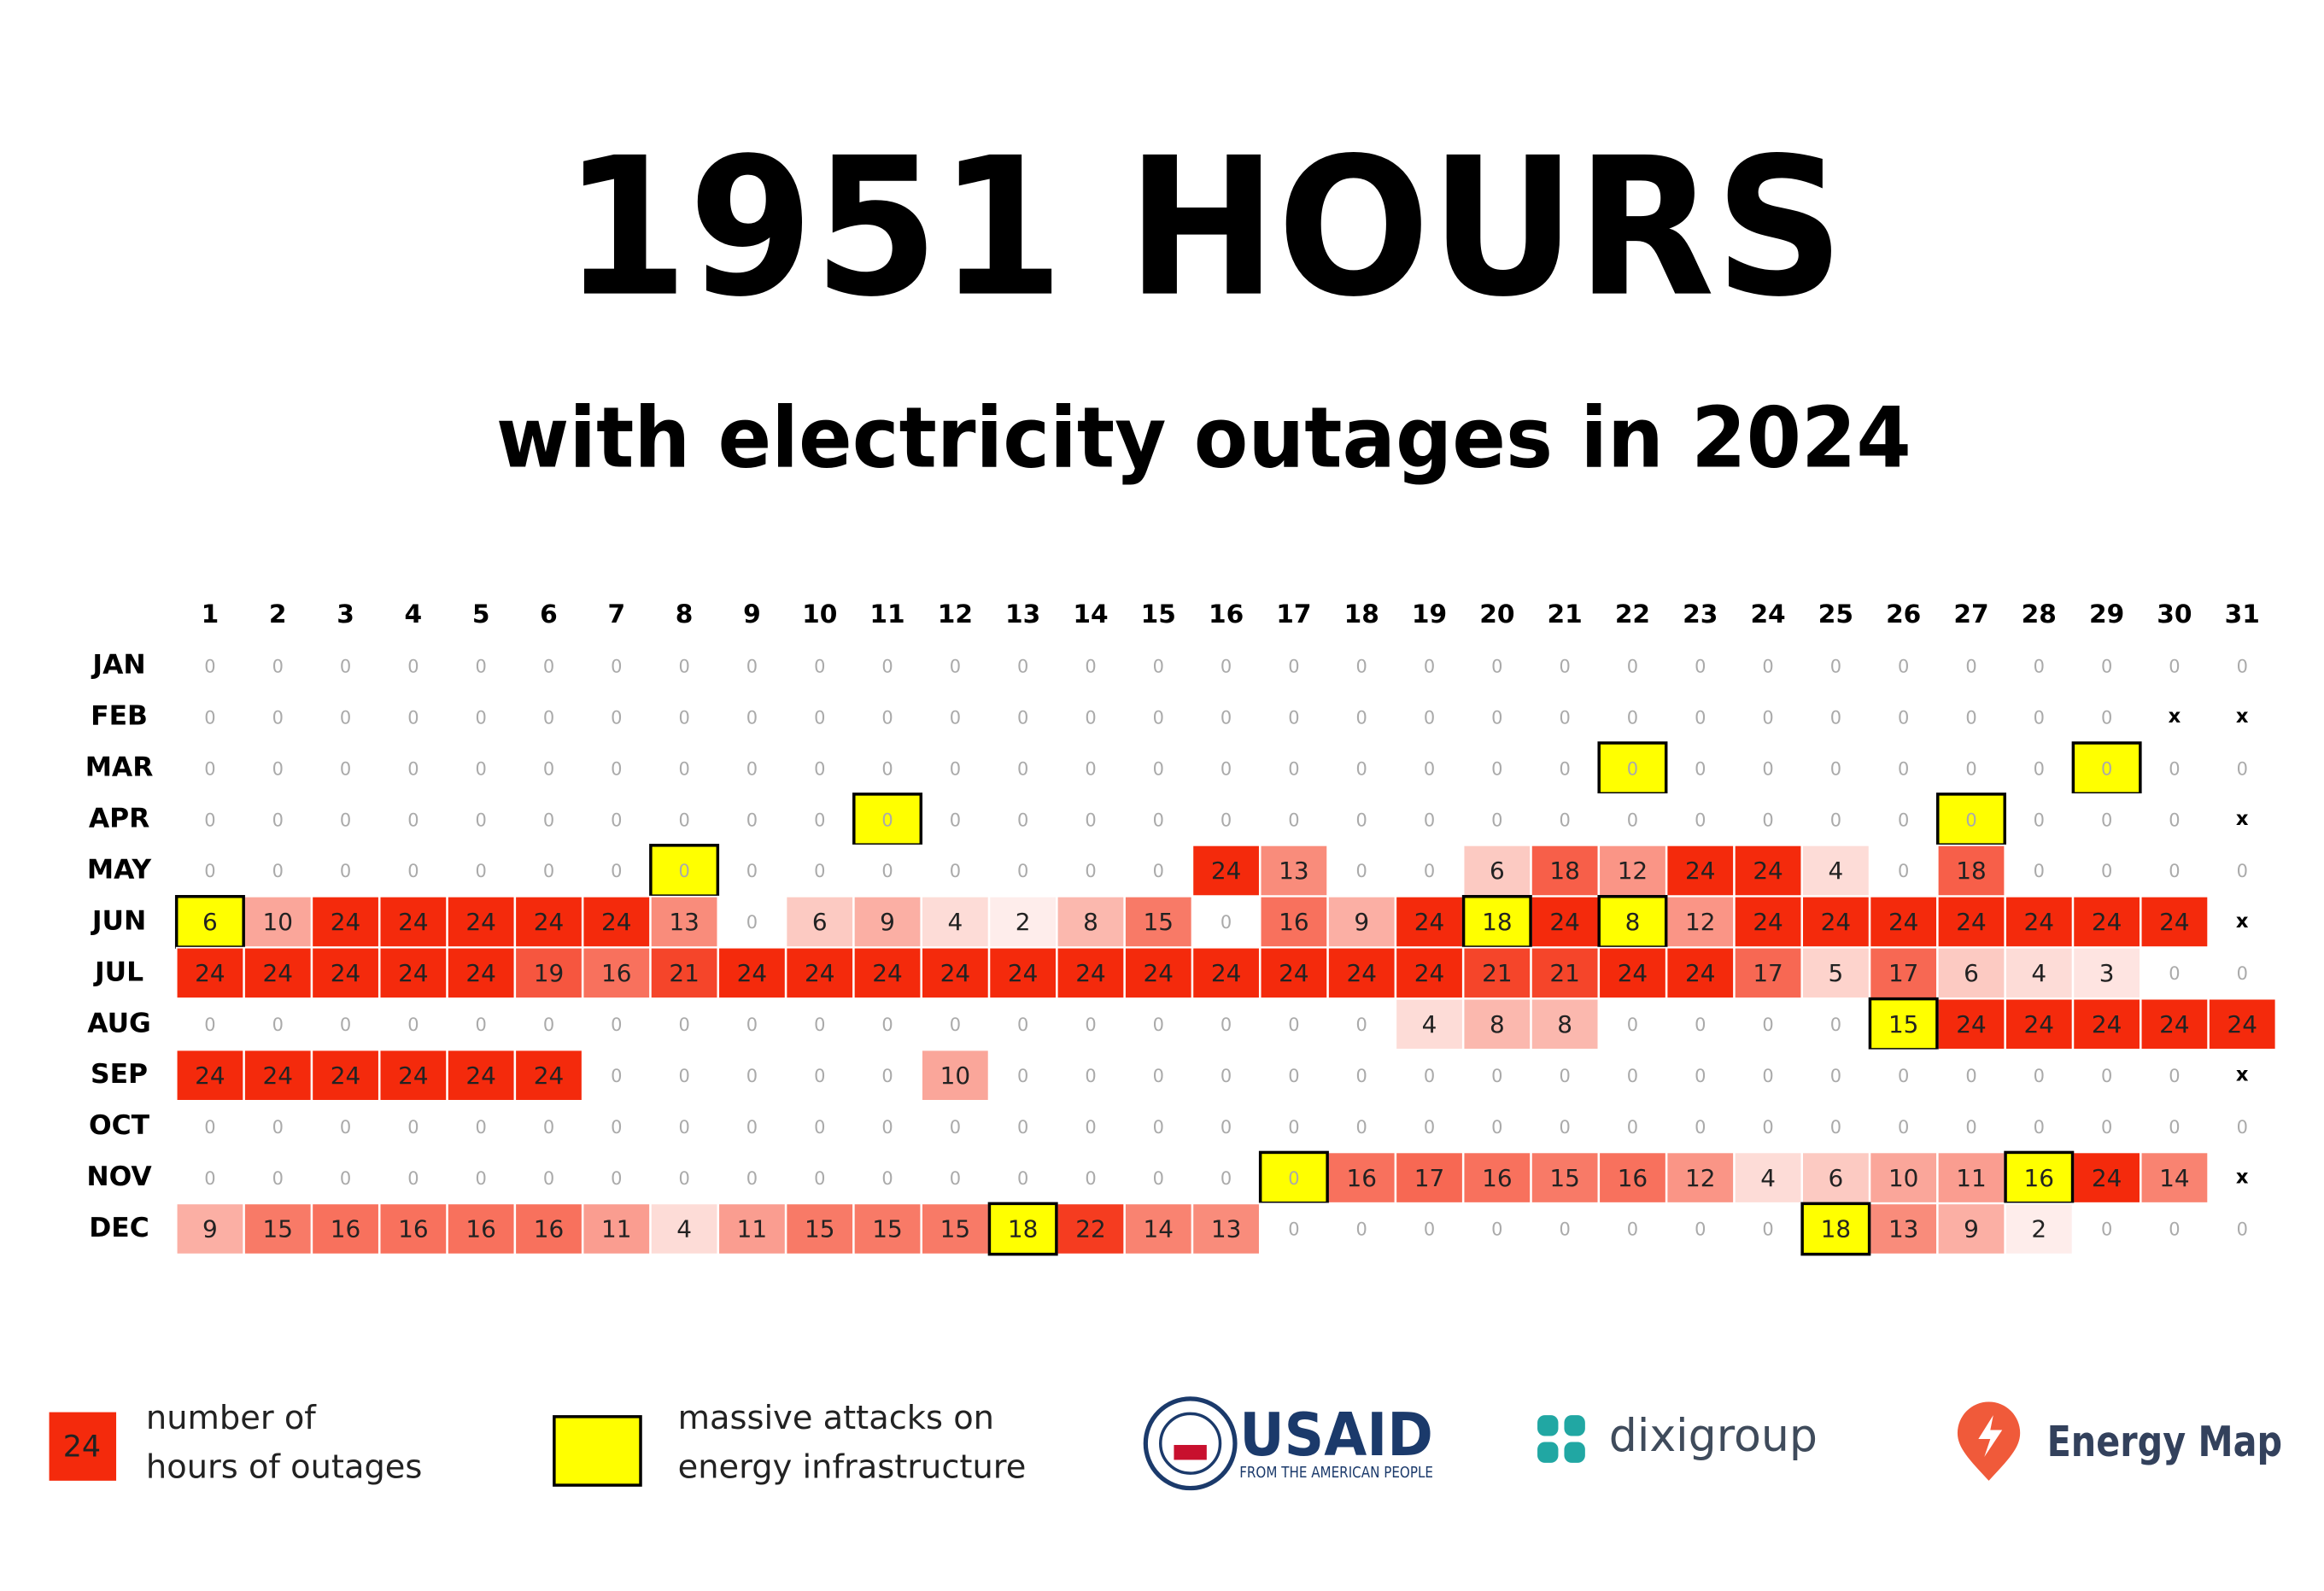  I want to click on usaid-logo: USAID FROM THE AMERICAN PEOPLE, so click(1288, 1444).